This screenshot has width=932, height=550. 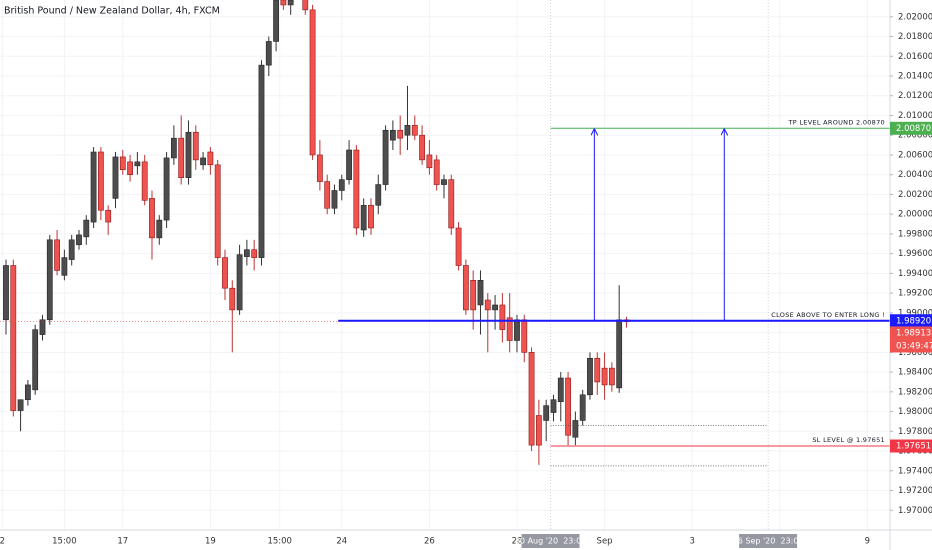 What do you see at coordinates (915, 412) in the screenshot?
I see `y-tick-label: 1.98000` at bounding box center [915, 412].